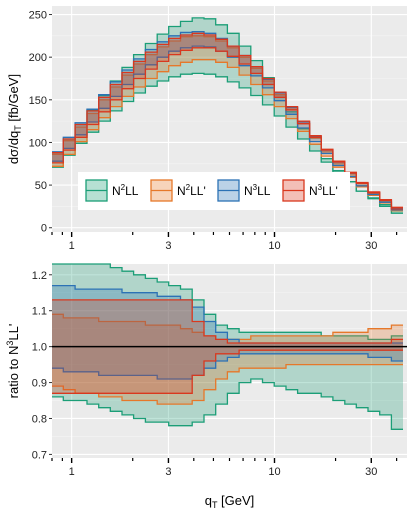 The width and height of the screenshot is (415, 519). I want to click on y-tick-label: 0, so click(44, 229).